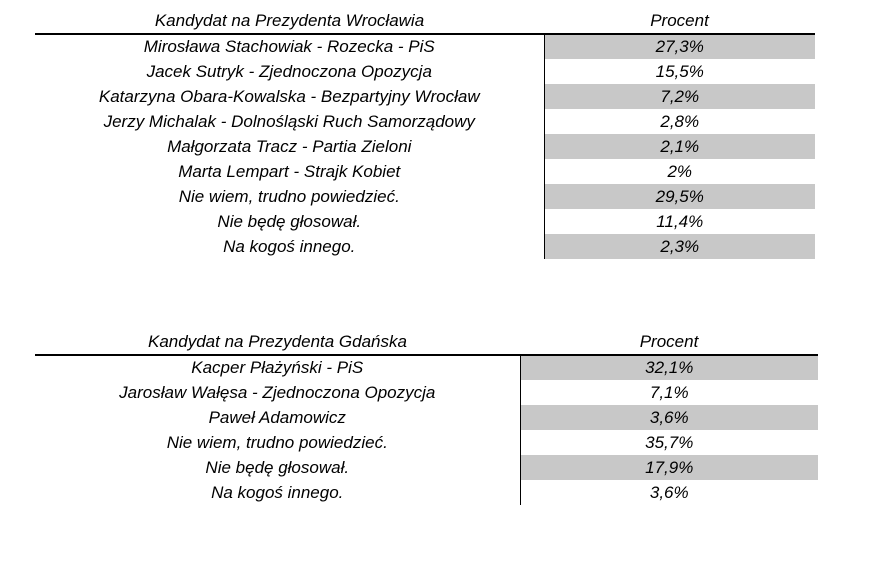 The height and width of the screenshot is (570, 887). Describe the element at coordinates (289, 146) in the screenshot. I see `candidate-cell: Małgorzata Tracz - Partia Zieloni` at that location.